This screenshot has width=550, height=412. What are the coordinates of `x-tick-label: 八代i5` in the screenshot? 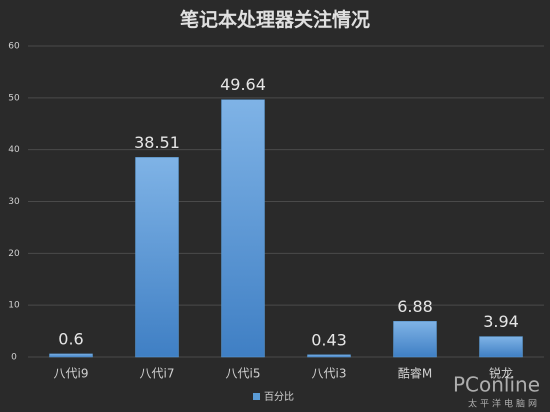 It's located at (243, 374).